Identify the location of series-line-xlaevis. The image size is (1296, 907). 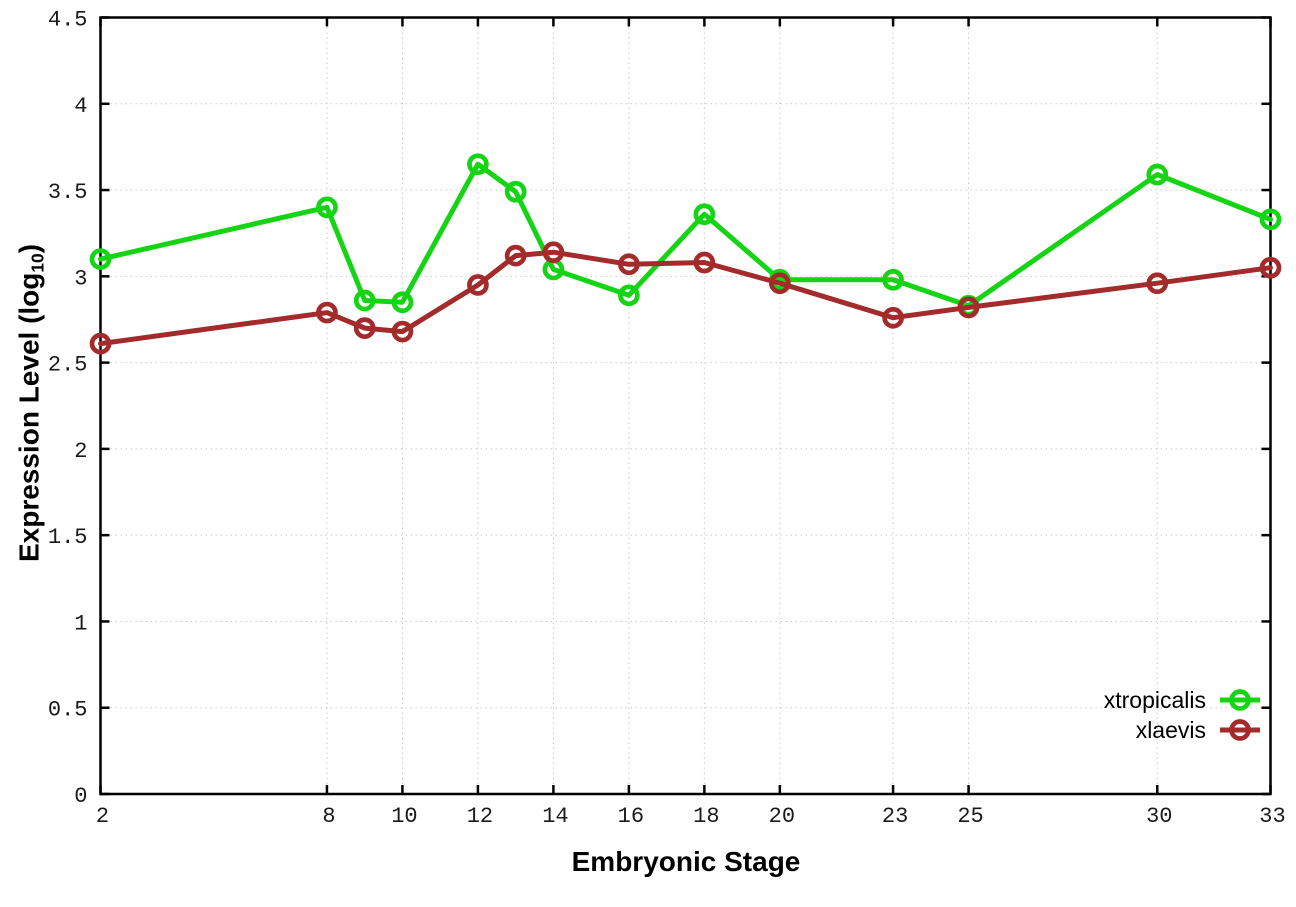
(685, 298).